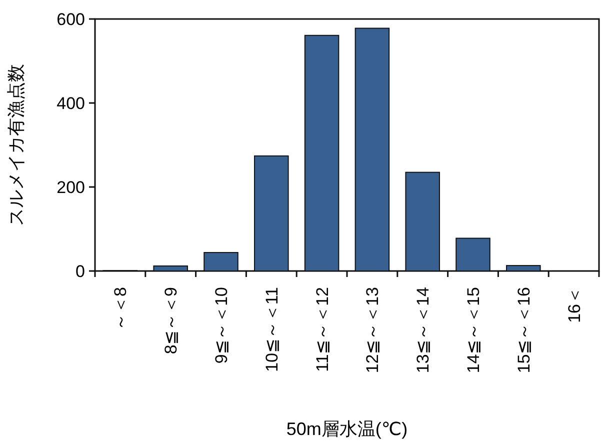 The width and height of the screenshot is (608, 441). Describe the element at coordinates (70, 19) in the screenshot. I see `y-tick-label: 600` at that location.